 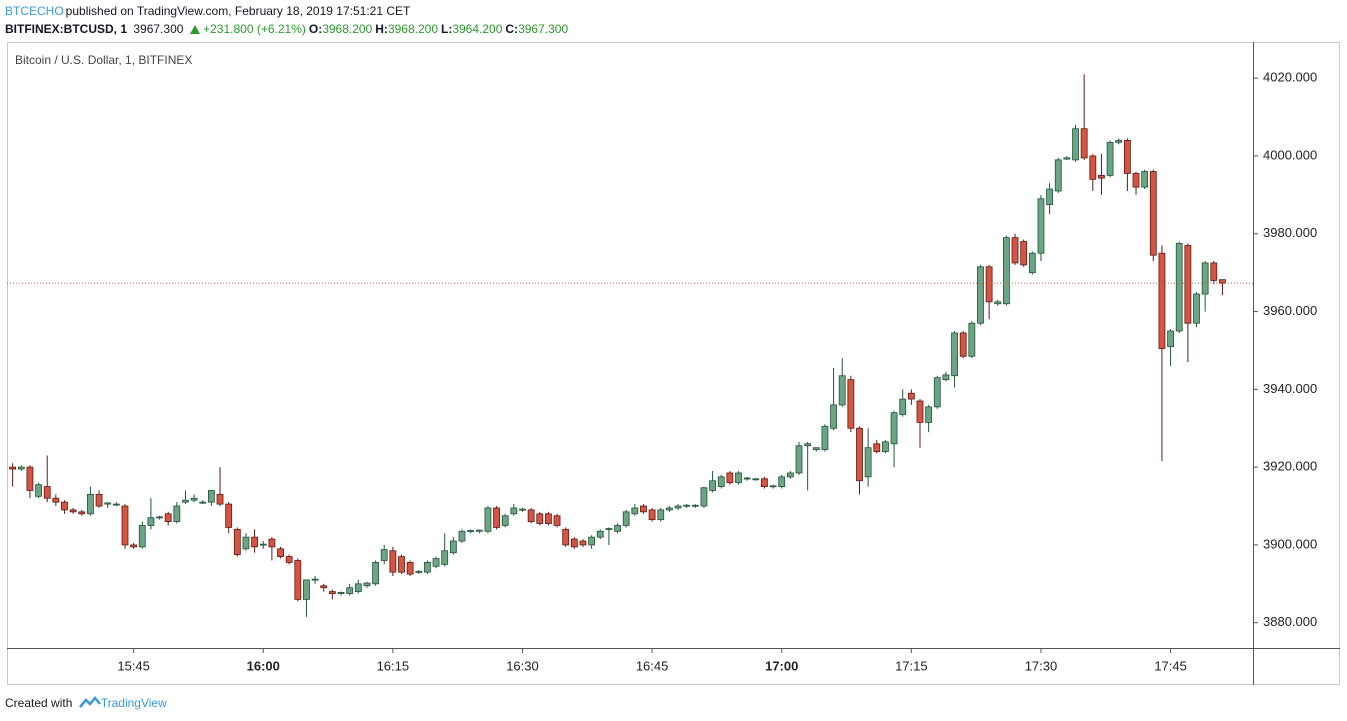 What do you see at coordinates (781, 665) in the screenshot?
I see `x-tick-label: 17:00` at bounding box center [781, 665].